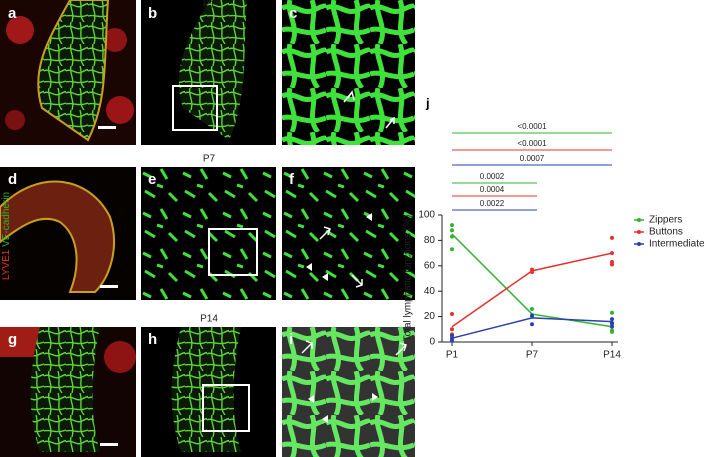 This screenshot has height=457, width=718. What do you see at coordinates (430, 291) in the screenshot?
I see `y-tick-label: 40` at bounding box center [430, 291].